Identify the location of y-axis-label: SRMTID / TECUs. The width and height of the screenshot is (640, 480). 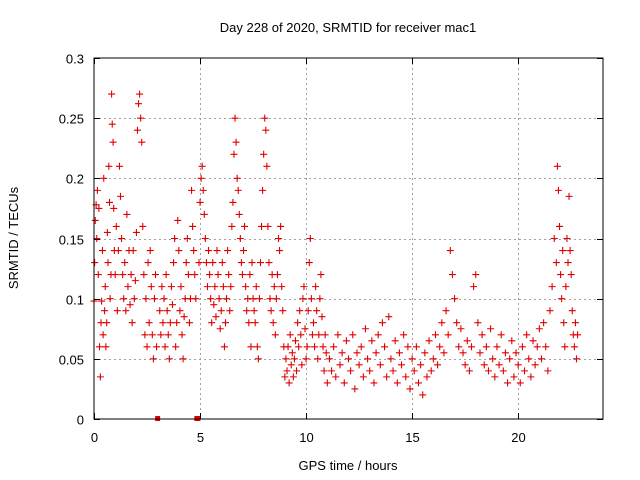
(13, 237).